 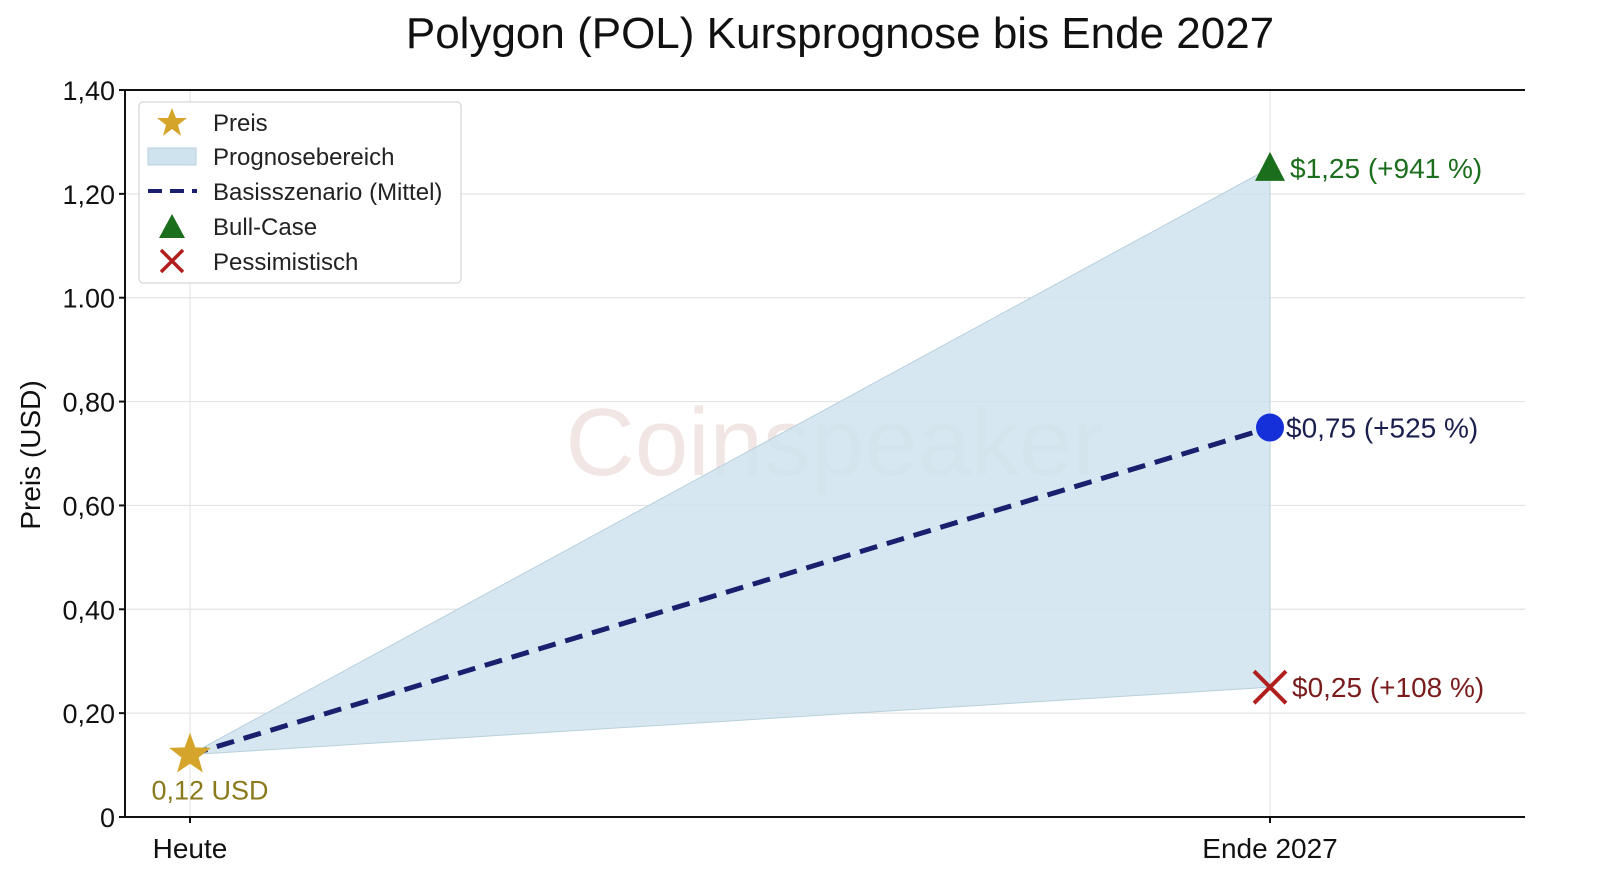 What do you see at coordinates (1270, 427) in the screenshot?
I see `base-scenario-marker` at bounding box center [1270, 427].